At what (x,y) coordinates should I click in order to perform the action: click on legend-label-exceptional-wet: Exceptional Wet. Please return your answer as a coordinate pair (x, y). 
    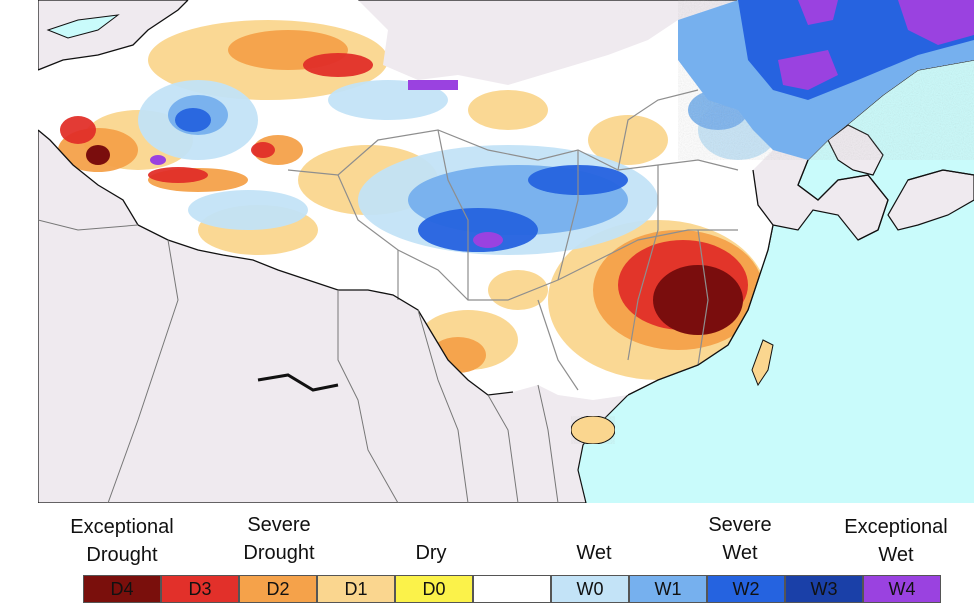
    Looking at the image, I should click on (896, 541).